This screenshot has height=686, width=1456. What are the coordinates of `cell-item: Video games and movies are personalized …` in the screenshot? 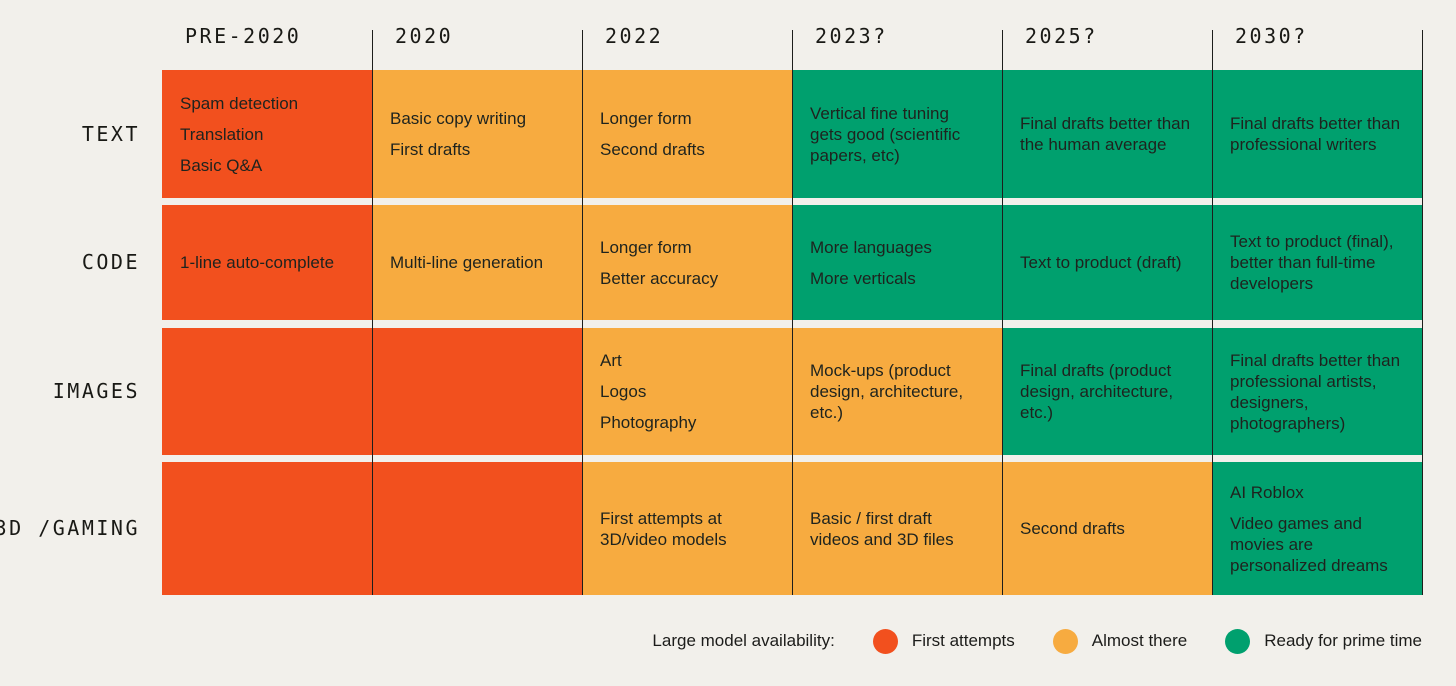 It's located at (1309, 544).